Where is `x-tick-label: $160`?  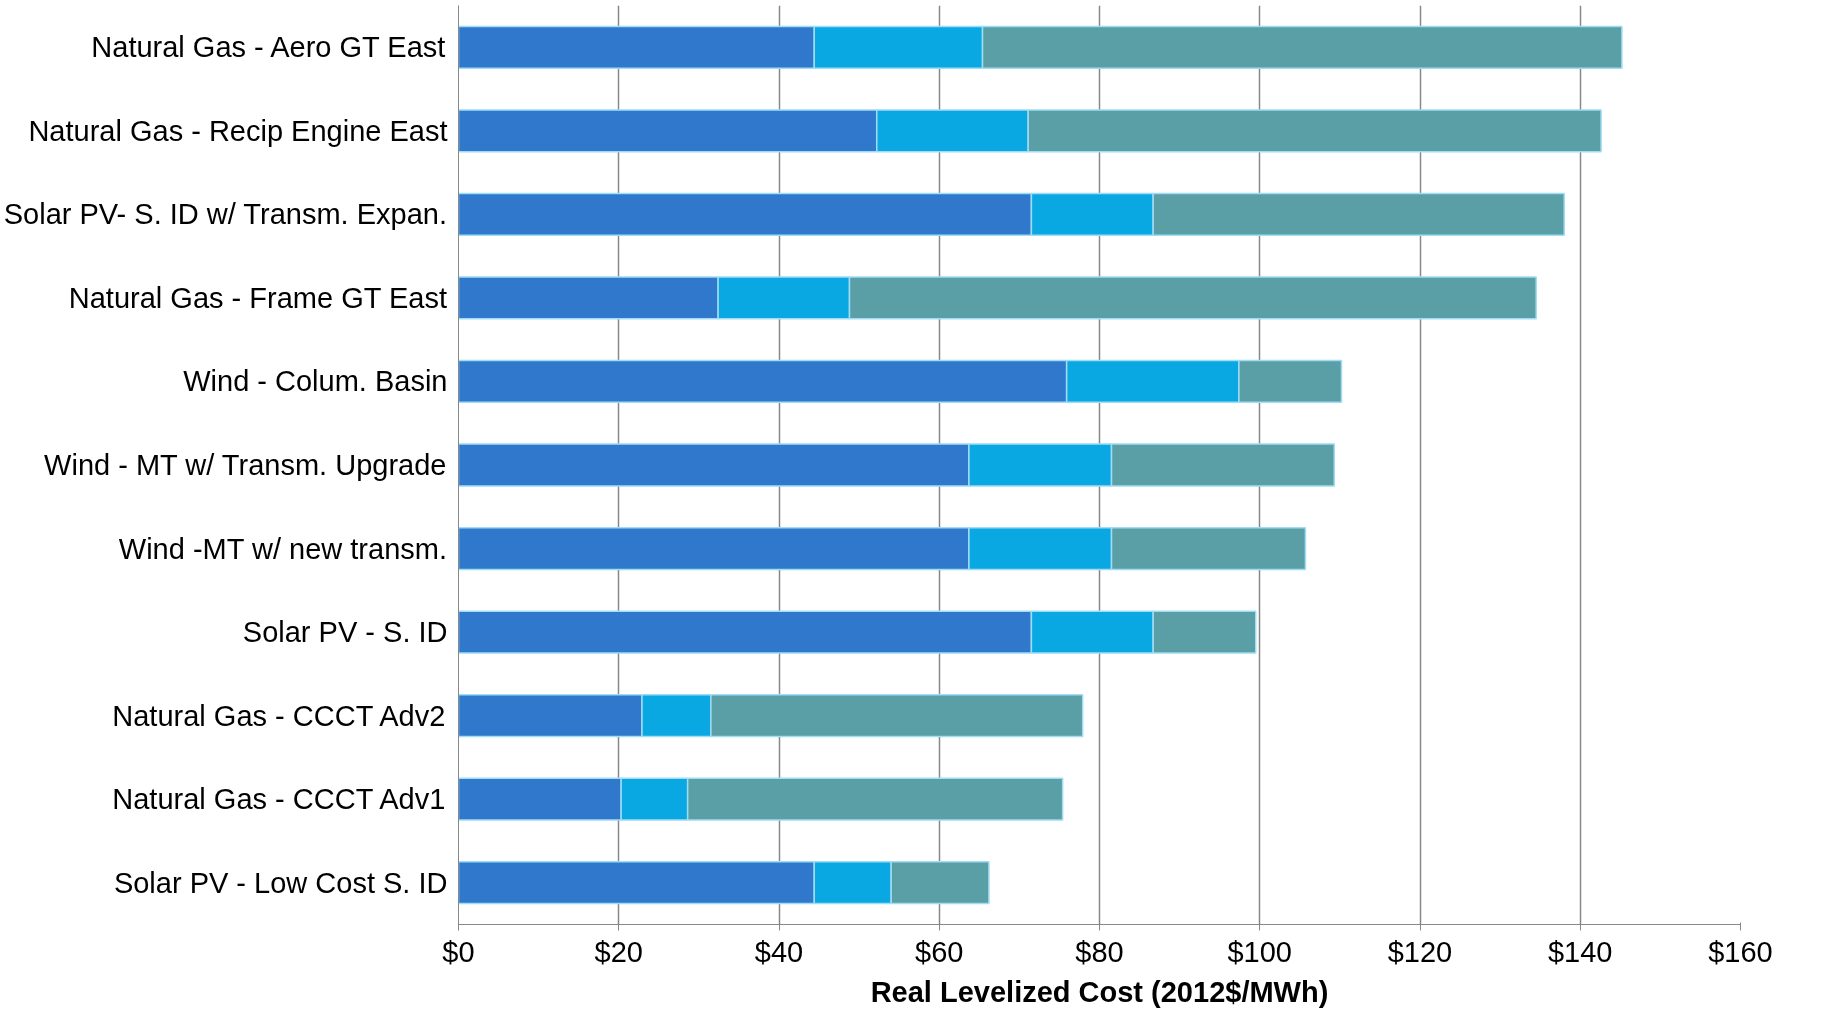 x-tick-label: $160 is located at coordinates (1740, 951).